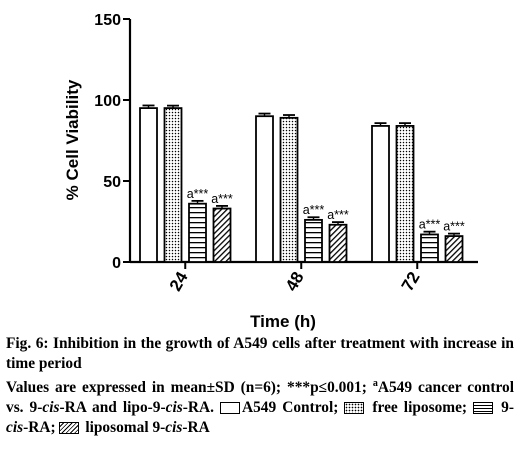 Image resolution: width=529 pixels, height=460 pixels. Describe the element at coordinates (15, 428) in the screenshot. I see `legend-label-9cisra-cis: cis` at that location.